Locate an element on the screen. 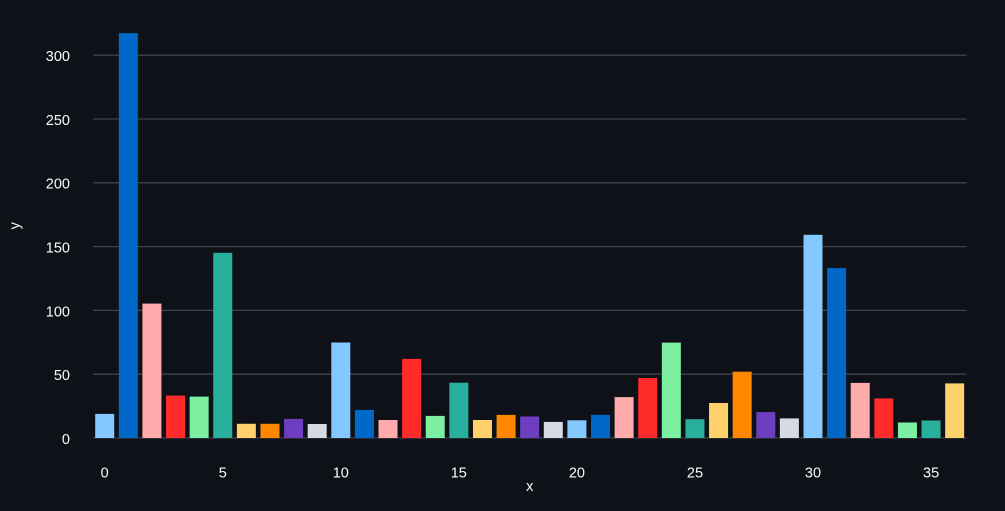  svg-text: 100 is located at coordinates (58, 312).